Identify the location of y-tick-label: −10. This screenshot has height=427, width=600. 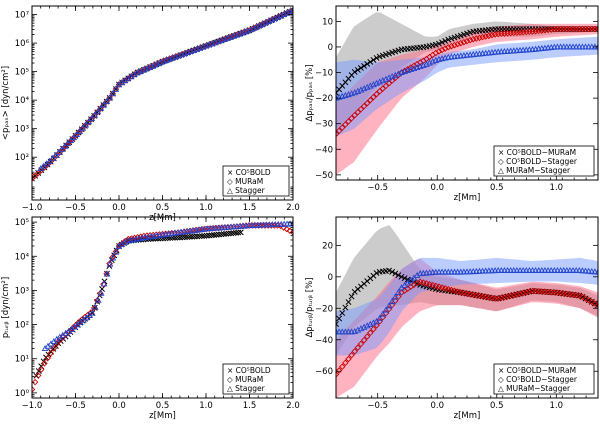
(324, 74).